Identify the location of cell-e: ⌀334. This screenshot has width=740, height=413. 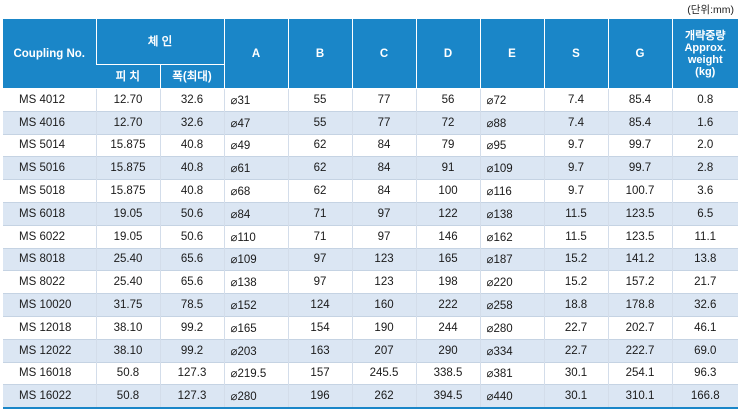
(512, 350).